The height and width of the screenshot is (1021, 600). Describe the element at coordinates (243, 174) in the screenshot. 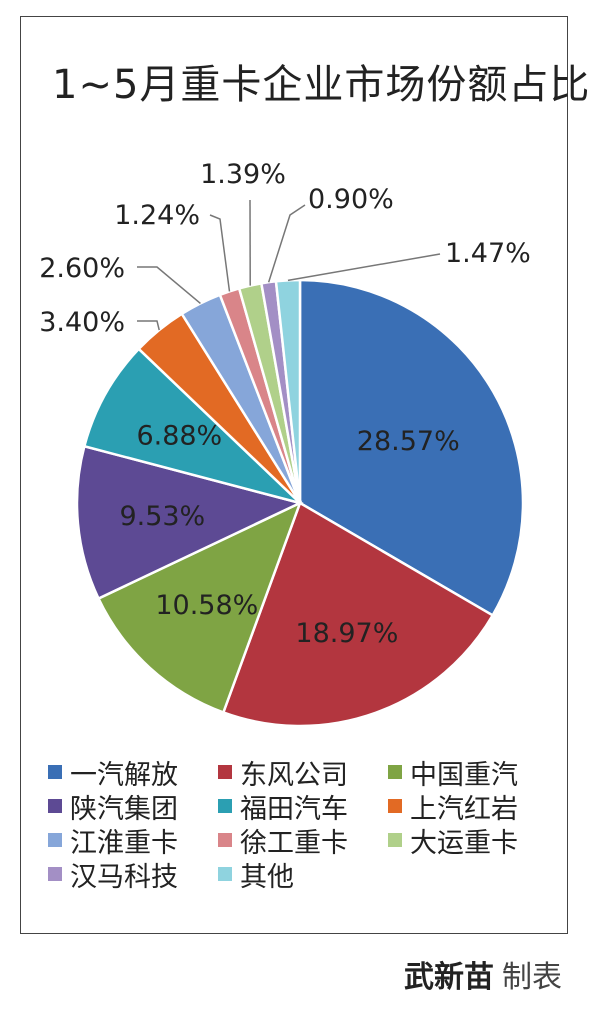

I see `slice-label-9: 1.39%` at that location.